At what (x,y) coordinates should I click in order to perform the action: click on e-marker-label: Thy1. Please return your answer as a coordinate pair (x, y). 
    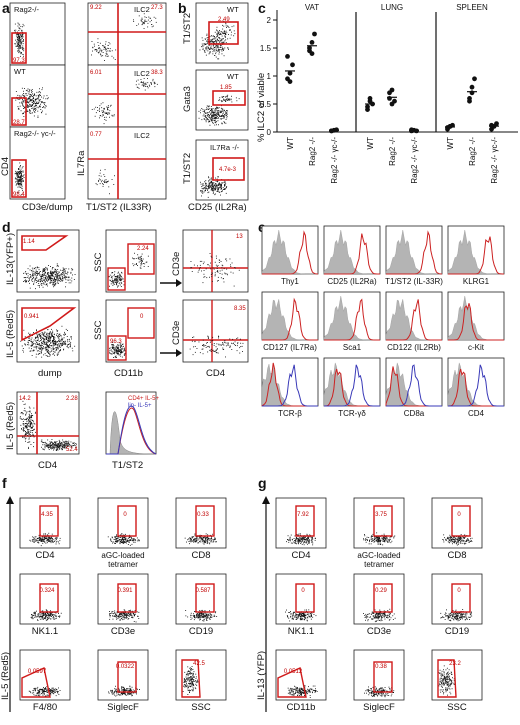
    Looking at the image, I should click on (290, 281).